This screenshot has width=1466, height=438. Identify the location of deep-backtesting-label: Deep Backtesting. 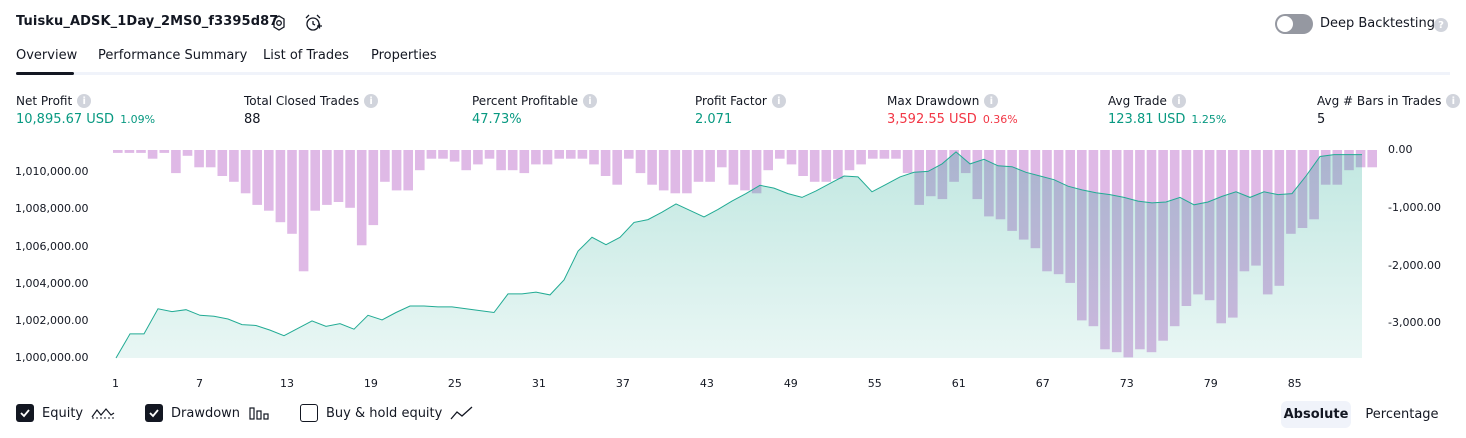
(1378, 23).